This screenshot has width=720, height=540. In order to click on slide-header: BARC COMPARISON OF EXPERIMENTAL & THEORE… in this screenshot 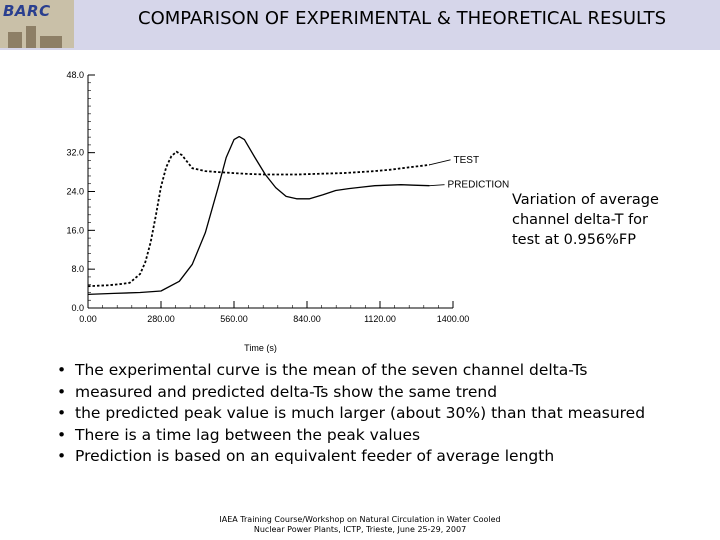, I will do `click(360, 25)`.